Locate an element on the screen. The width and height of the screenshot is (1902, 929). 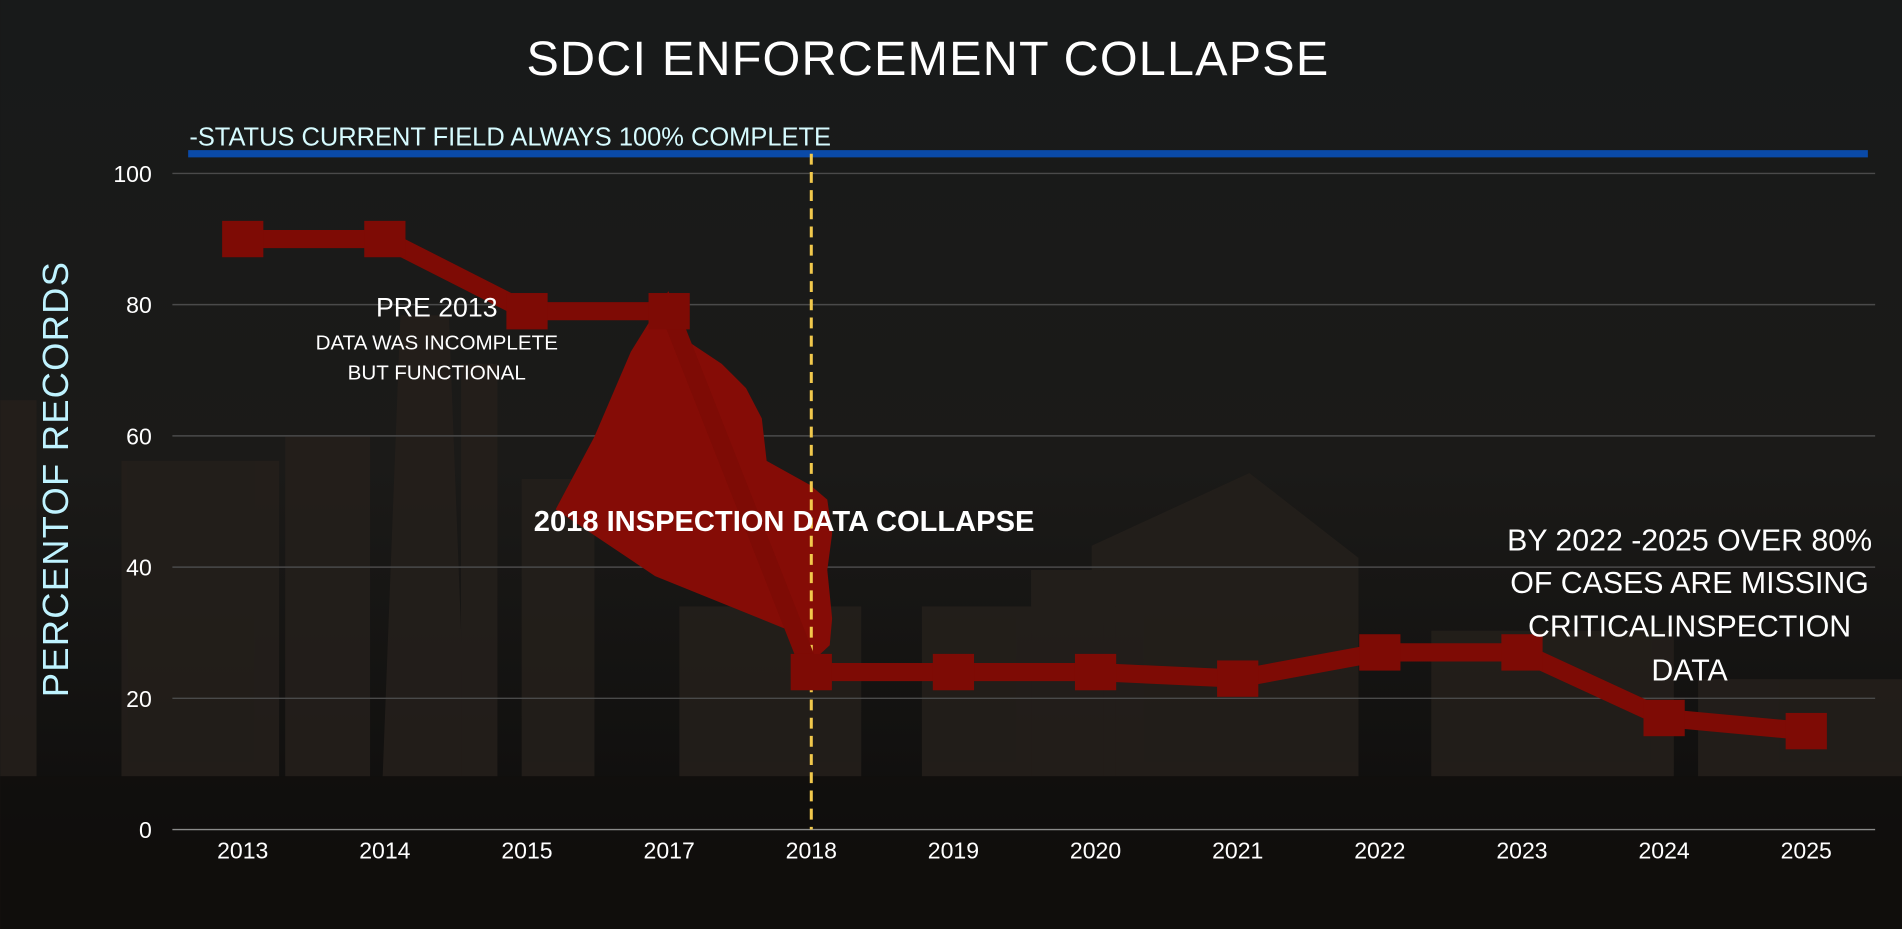
annotation-line: DATA WAS INCOMPLETE is located at coordinates (437, 342).